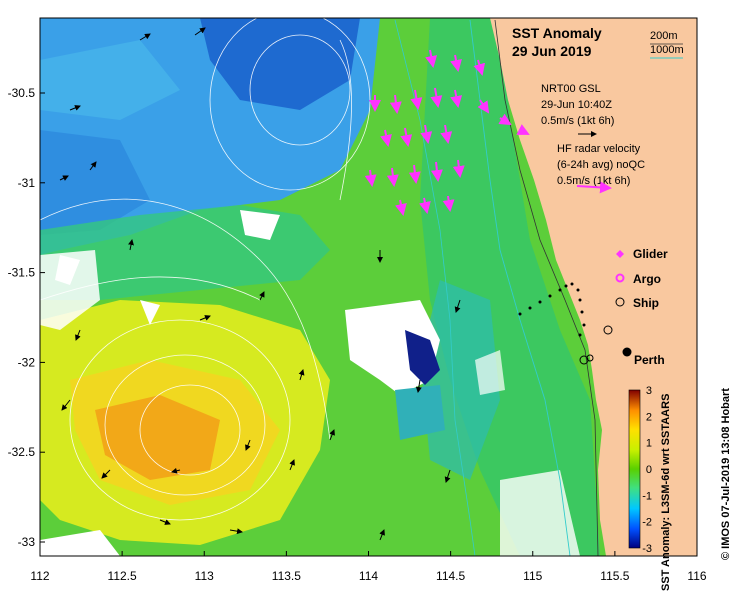 The width and height of the screenshot is (739, 592). I want to click on colorbar-tick-label: 0, so click(649, 470).